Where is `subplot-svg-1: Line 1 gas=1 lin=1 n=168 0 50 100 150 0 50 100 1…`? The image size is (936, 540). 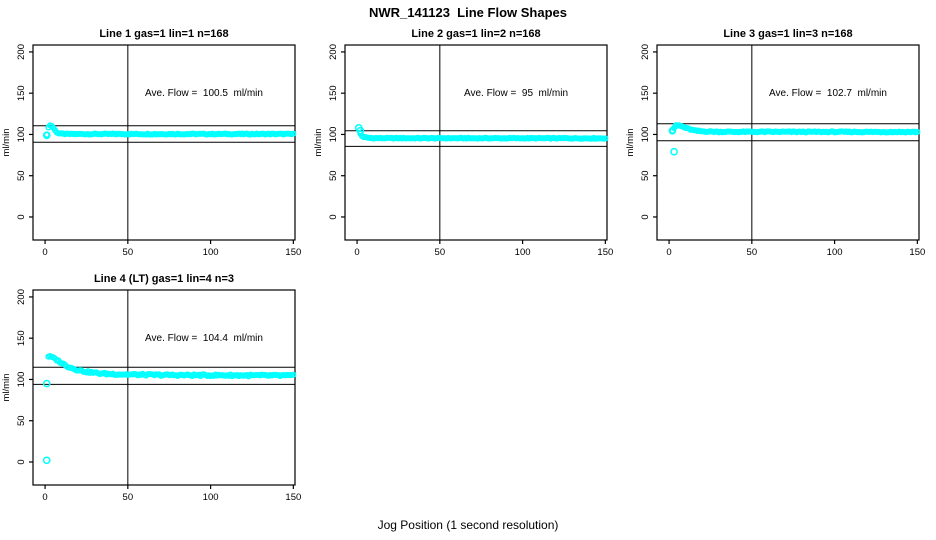 subplot-svg-1: Line 1 gas=1 lin=1 n=168 0 50 100 150 0 50 100 1… is located at coordinates (151, 143).